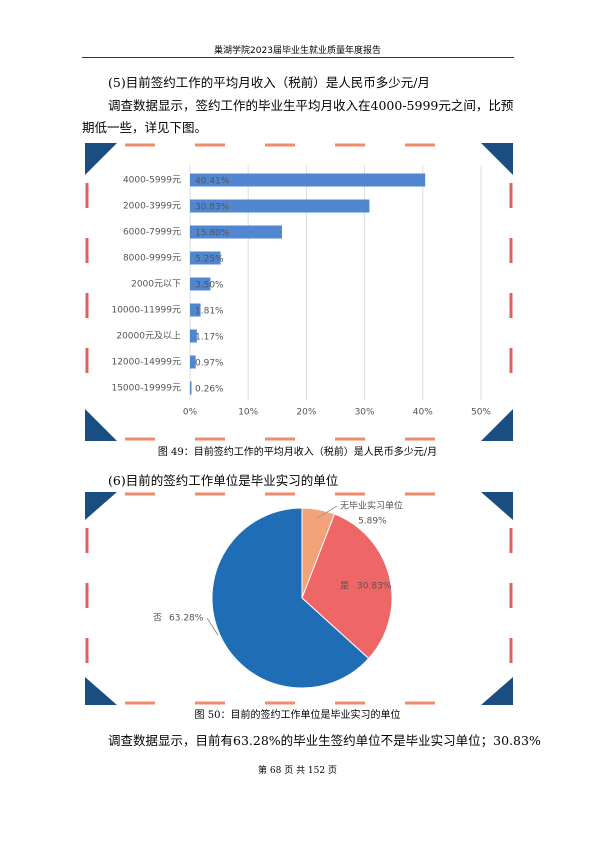  What do you see at coordinates (297, 51) in the screenshot?
I see `header-title: 巢湖学院2023届毕业生就业质量年度报告` at bounding box center [297, 51].